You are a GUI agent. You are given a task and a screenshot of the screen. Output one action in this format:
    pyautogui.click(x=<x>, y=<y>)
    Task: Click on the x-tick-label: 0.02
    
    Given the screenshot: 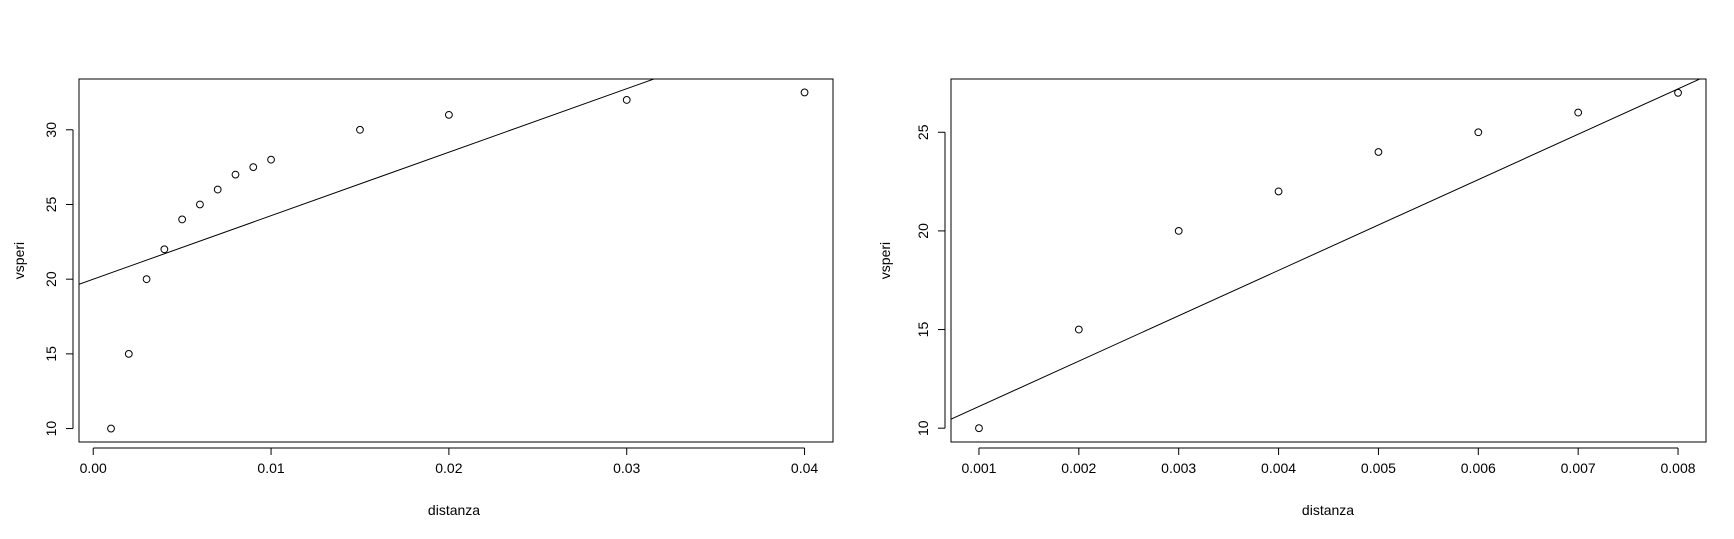 What is the action you would take?
    pyautogui.click(x=448, y=468)
    